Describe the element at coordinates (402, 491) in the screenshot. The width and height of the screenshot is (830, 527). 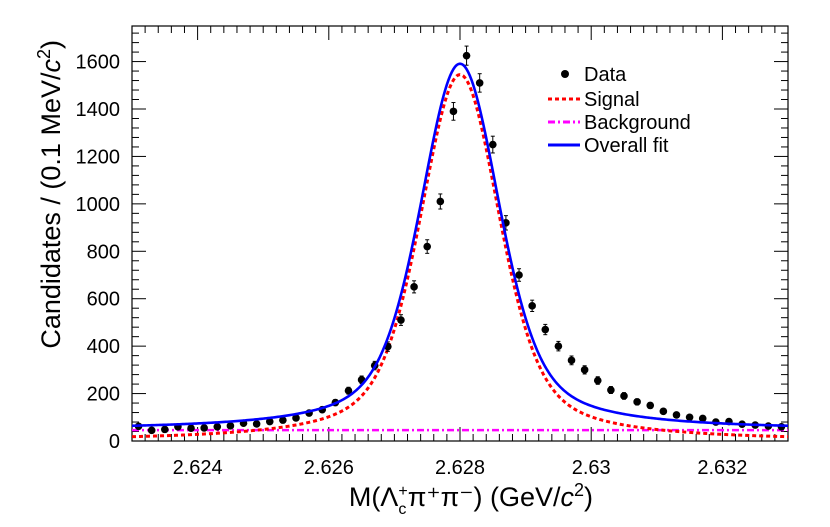
I see `x-axis-title-sup: +` at that location.